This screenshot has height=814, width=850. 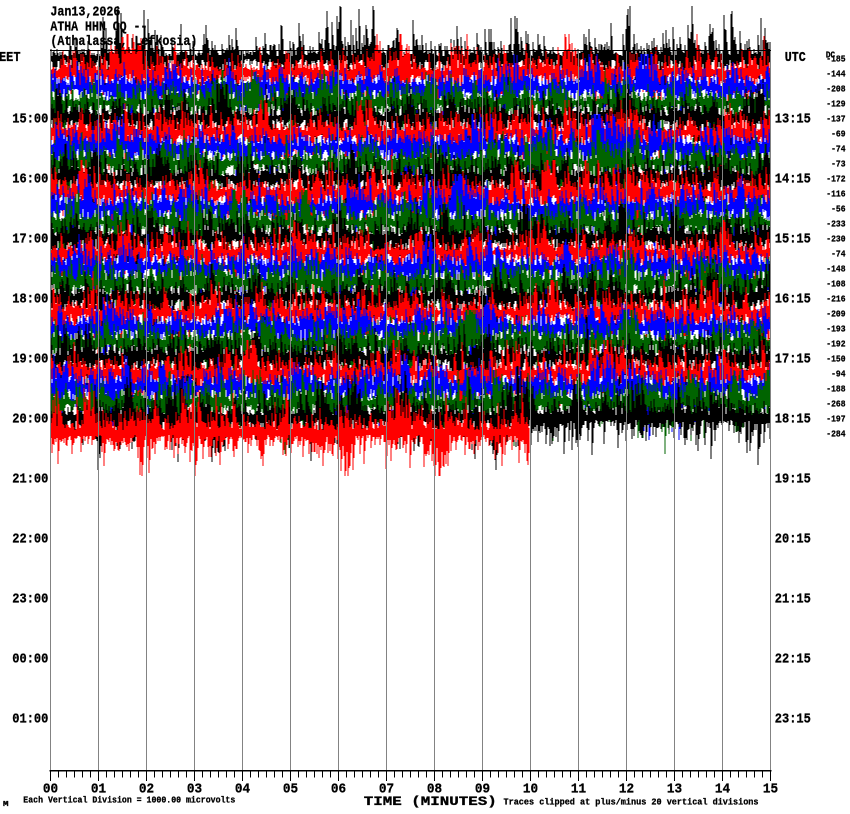 What do you see at coordinates (338, 790) in the screenshot?
I see `svg-text: 06` at bounding box center [338, 790].